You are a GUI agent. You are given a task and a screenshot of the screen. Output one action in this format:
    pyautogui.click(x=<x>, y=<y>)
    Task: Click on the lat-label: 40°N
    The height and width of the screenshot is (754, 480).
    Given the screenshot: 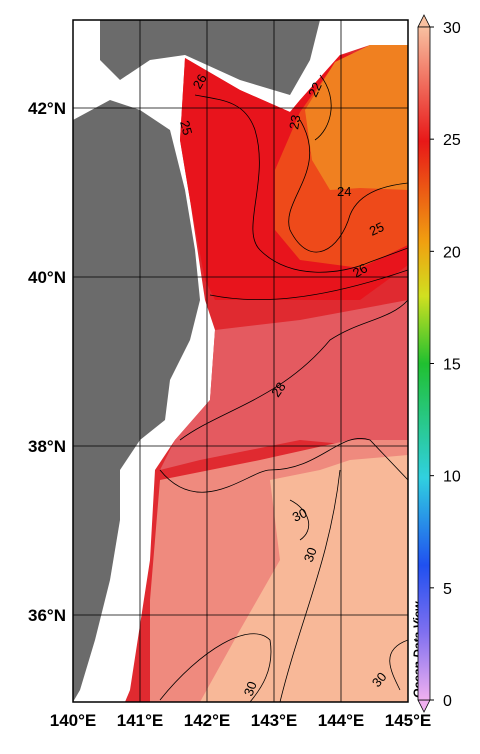 What is the action you would take?
    pyautogui.click(x=47, y=277)
    